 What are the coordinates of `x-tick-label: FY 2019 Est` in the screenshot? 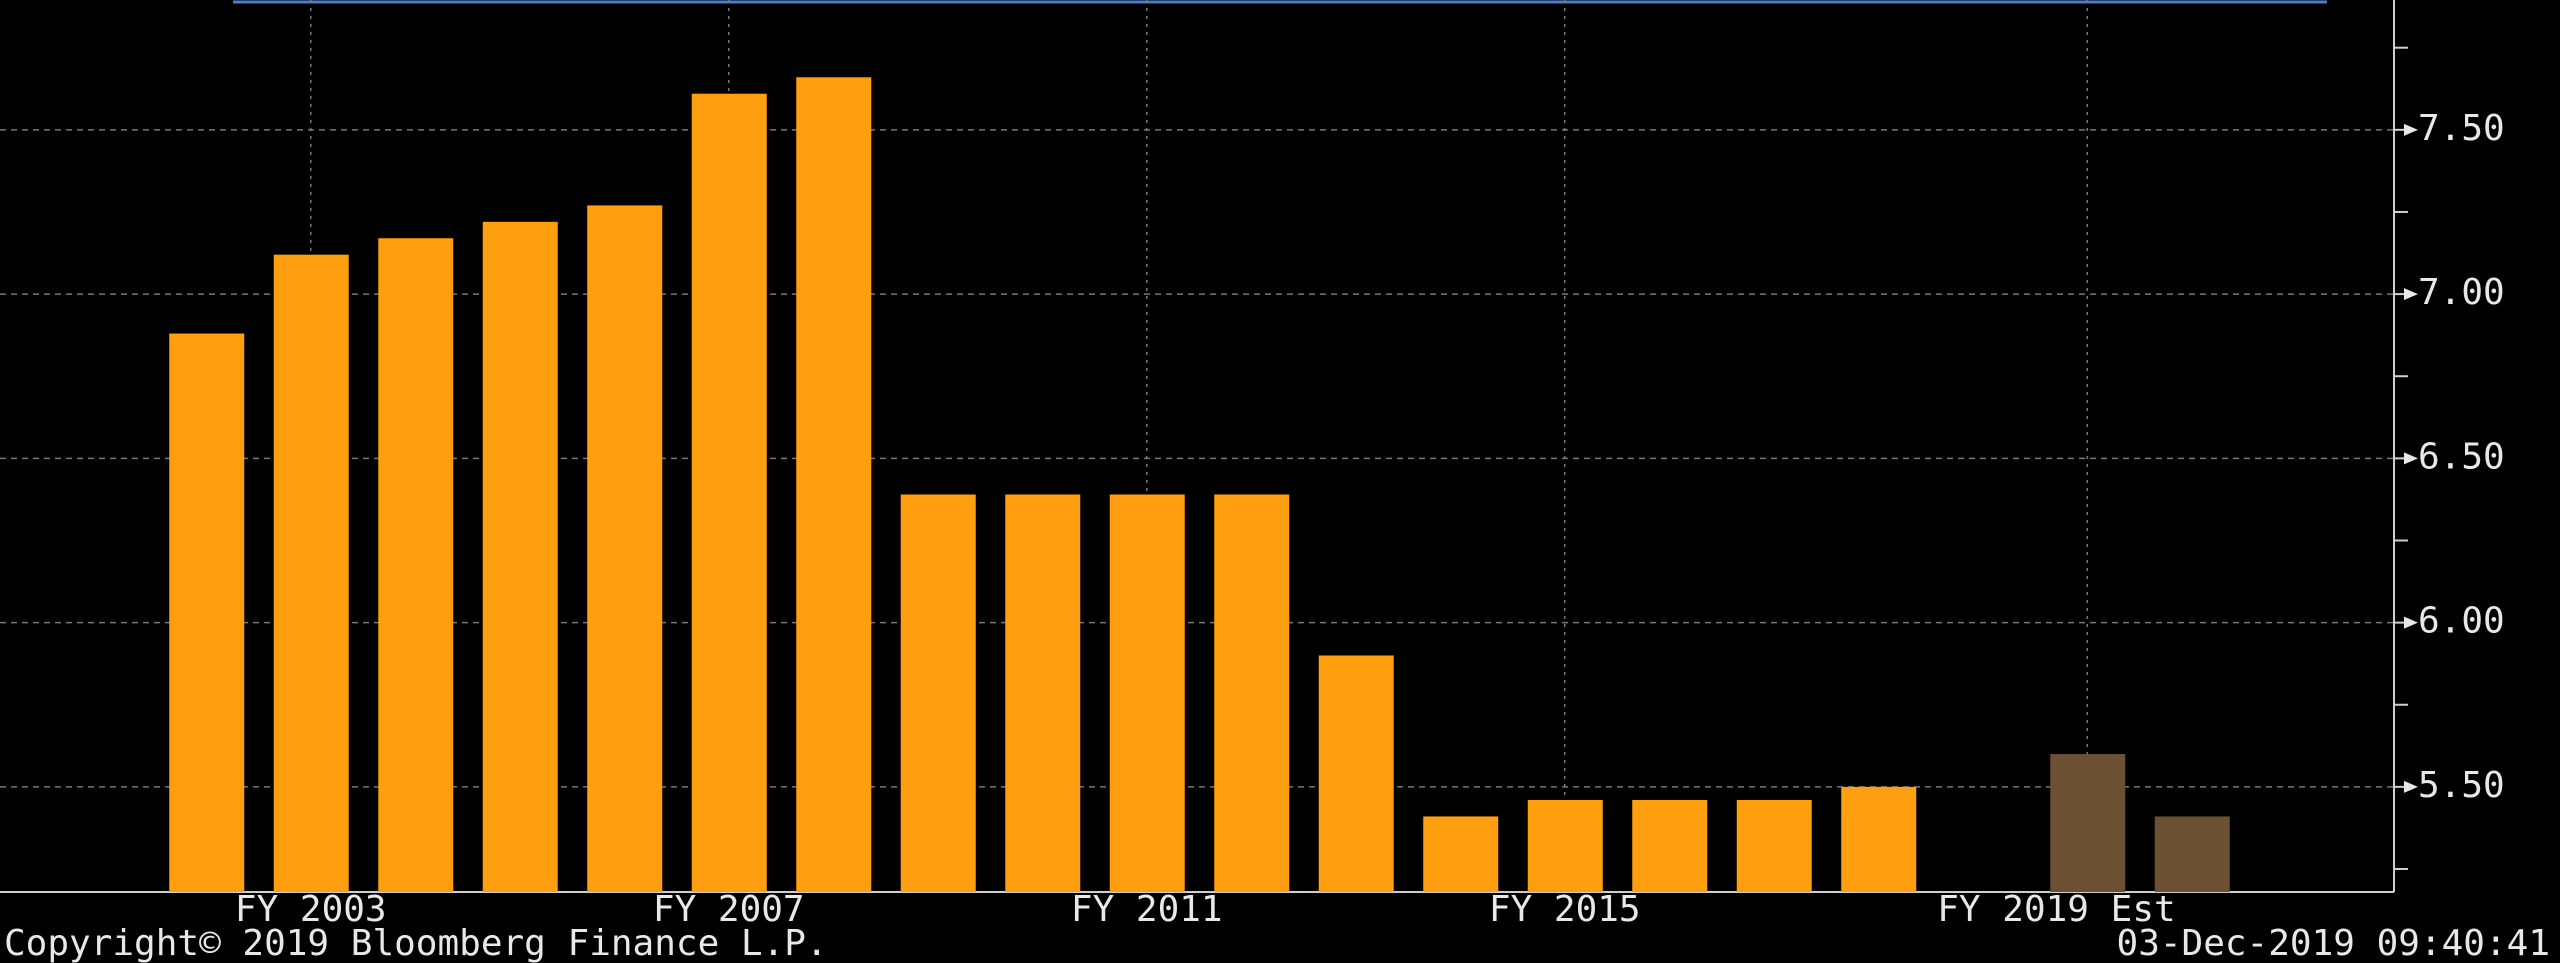 It's located at (2056, 909).